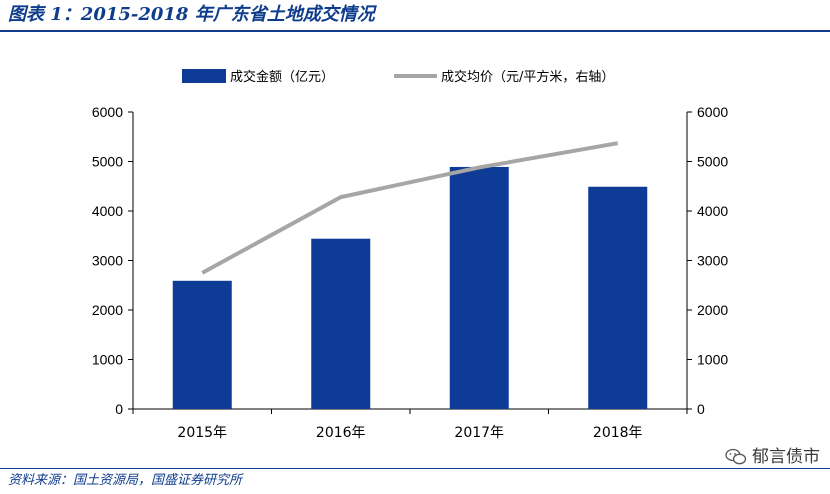 Image resolution: width=830 pixels, height=494 pixels. What do you see at coordinates (341, 433) in the screenshot?
I see `x-category-label: 2016年` at bounding box center [341, 433].